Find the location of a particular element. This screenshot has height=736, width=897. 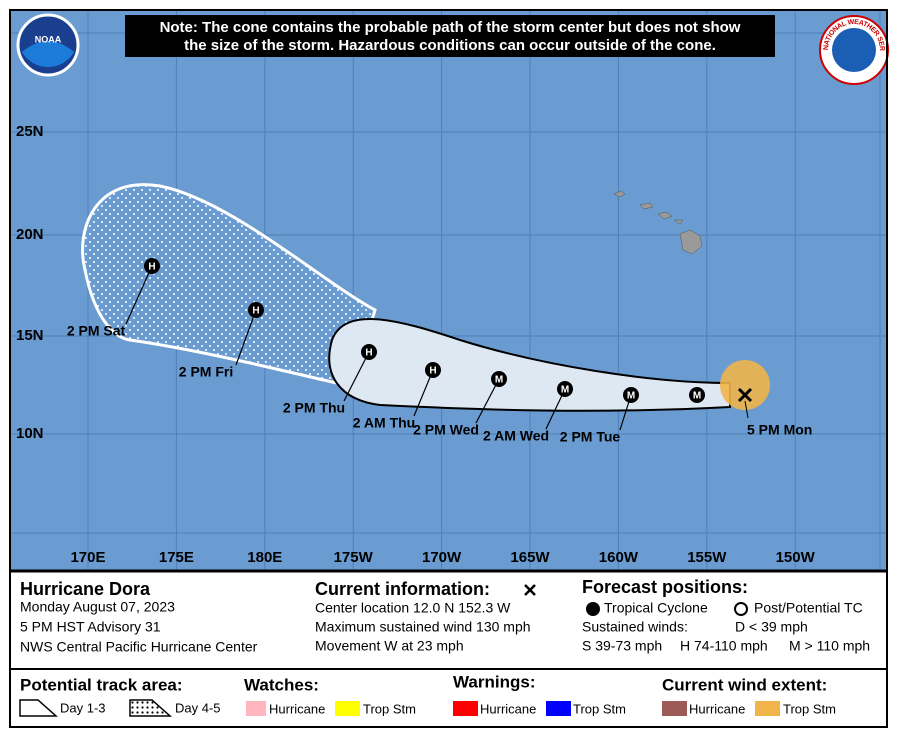

forecast-item: Post/Potential TC is located at coordinates (808, 608).